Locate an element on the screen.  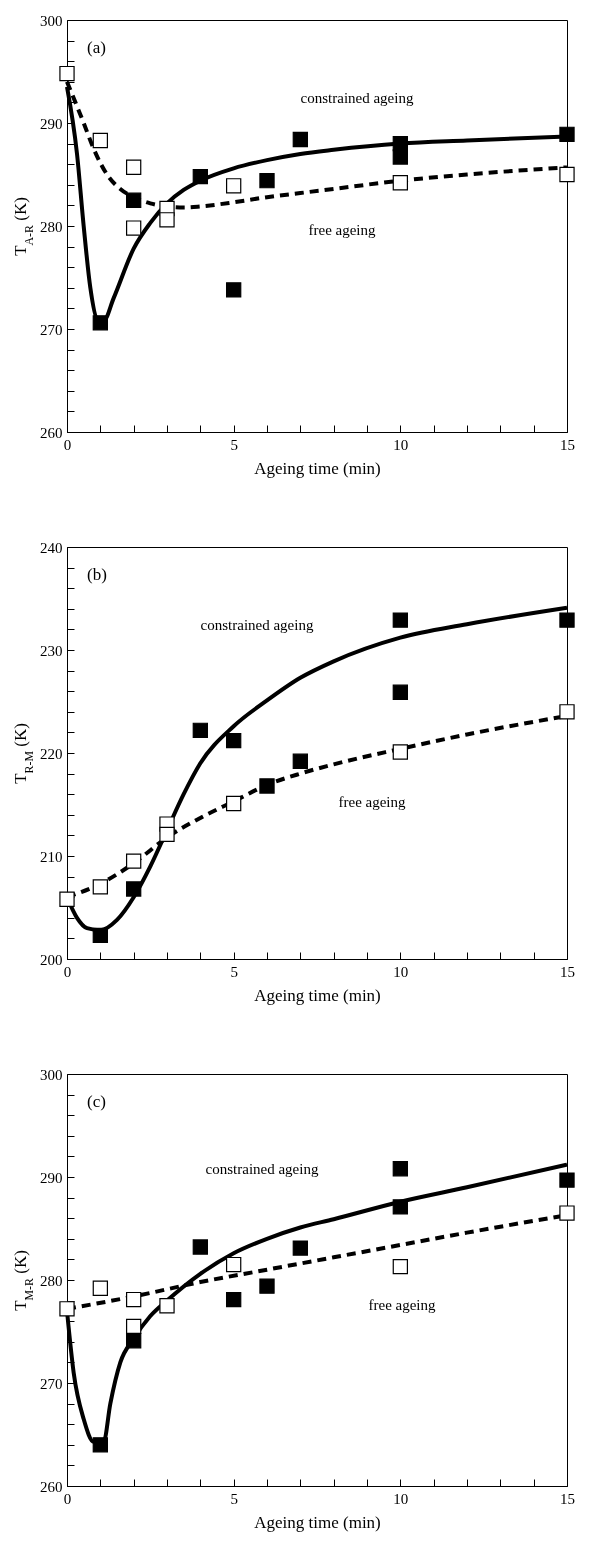
text: (b) is located at coordinates (97, 574).